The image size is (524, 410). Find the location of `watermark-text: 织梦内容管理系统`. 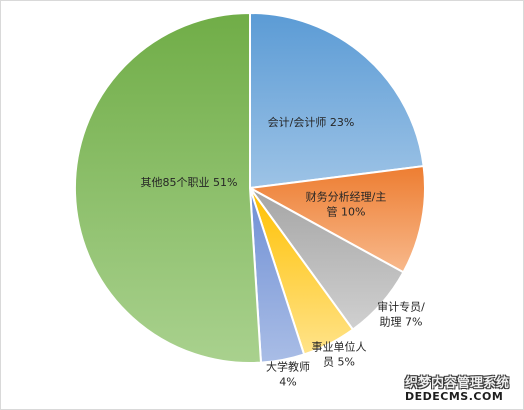

watermark-text: 织梦内容管理系统 is located at coordinates (457, 383).